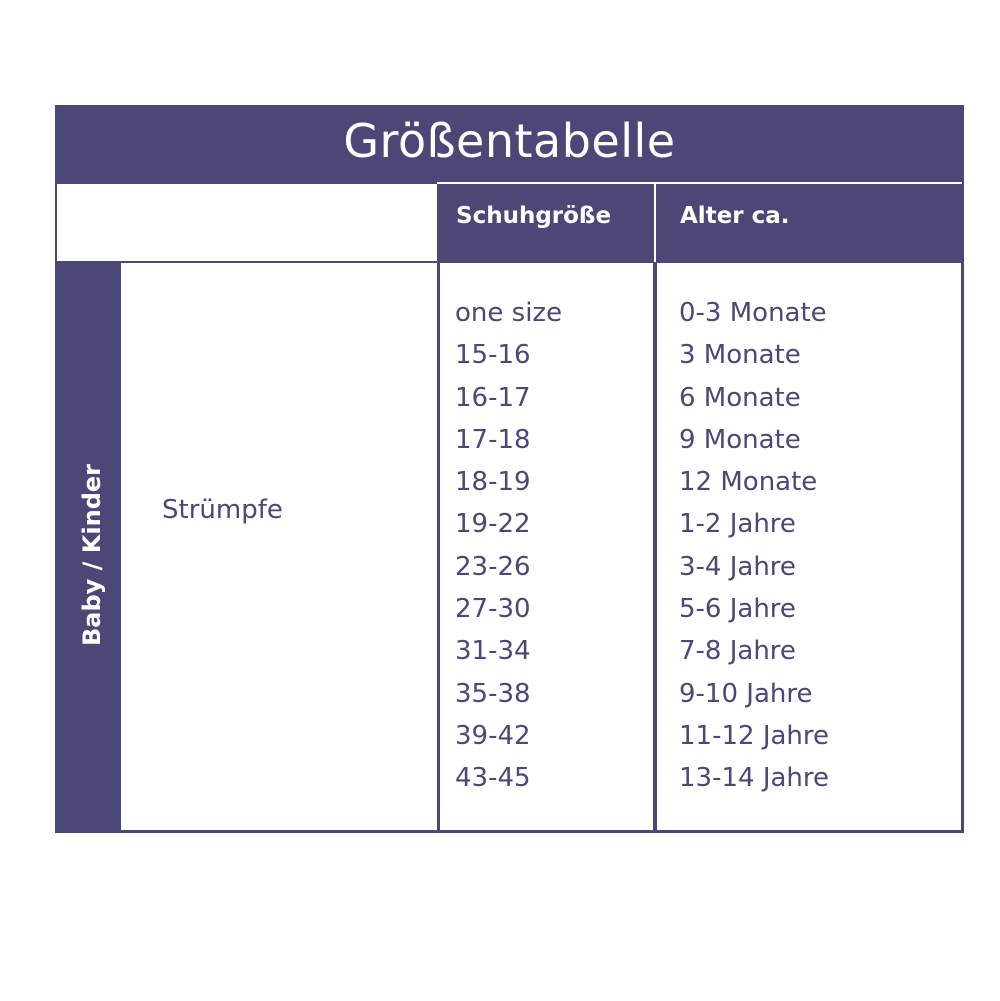 This screenshot has height=1001, width=1000. I want to click on size-value: 17-18, so click(493, 439).